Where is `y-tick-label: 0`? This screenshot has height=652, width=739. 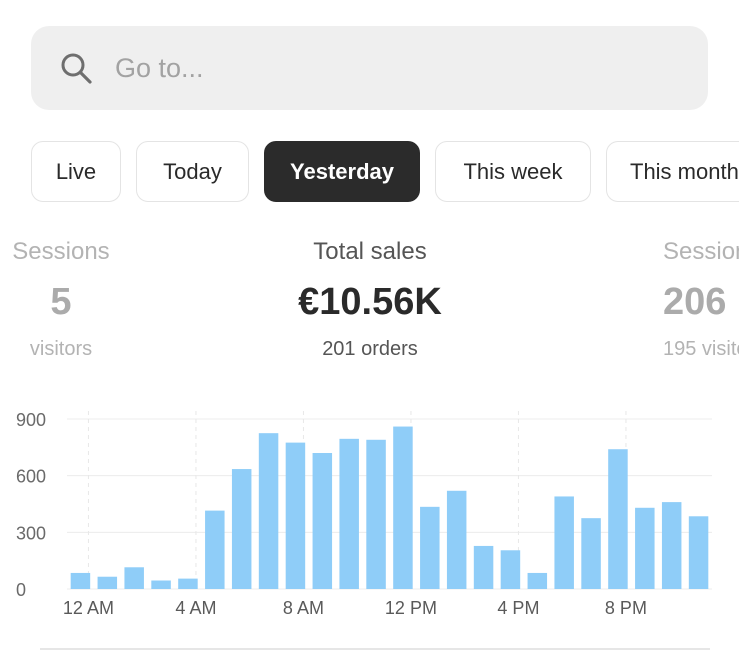
y-tick-label: 0 is located at coordinates (21, 590).